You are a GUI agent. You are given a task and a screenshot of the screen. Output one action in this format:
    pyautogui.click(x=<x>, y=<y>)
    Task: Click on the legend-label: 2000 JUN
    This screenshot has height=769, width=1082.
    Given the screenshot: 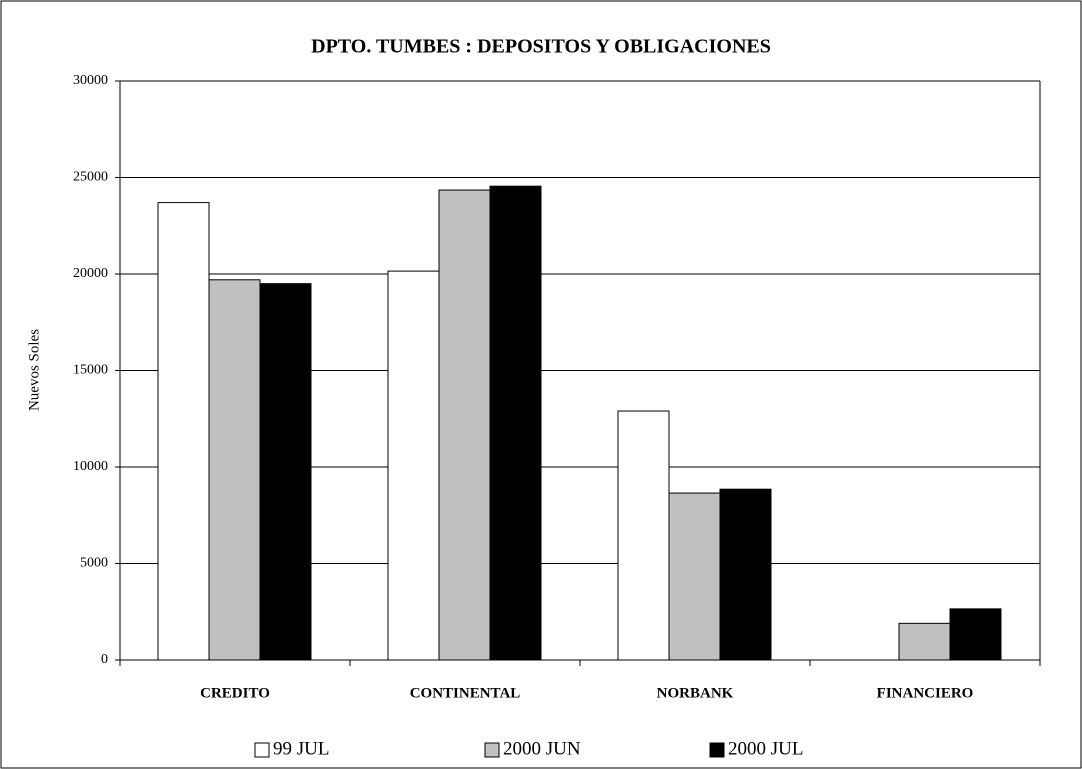 What is the action you would take?
    pyautogui.click(x=542, y=748)
    